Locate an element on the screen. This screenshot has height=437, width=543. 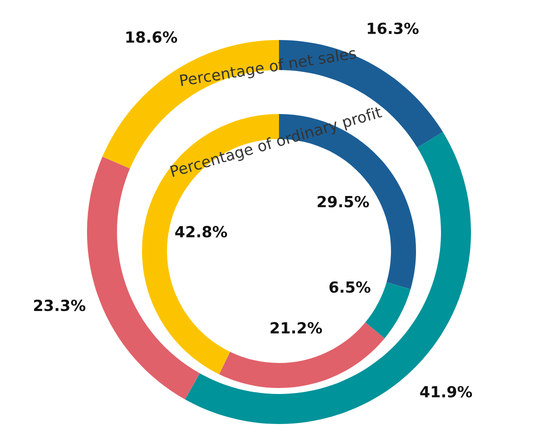
data-label: 18.6% is located at coordinates (152, 37).